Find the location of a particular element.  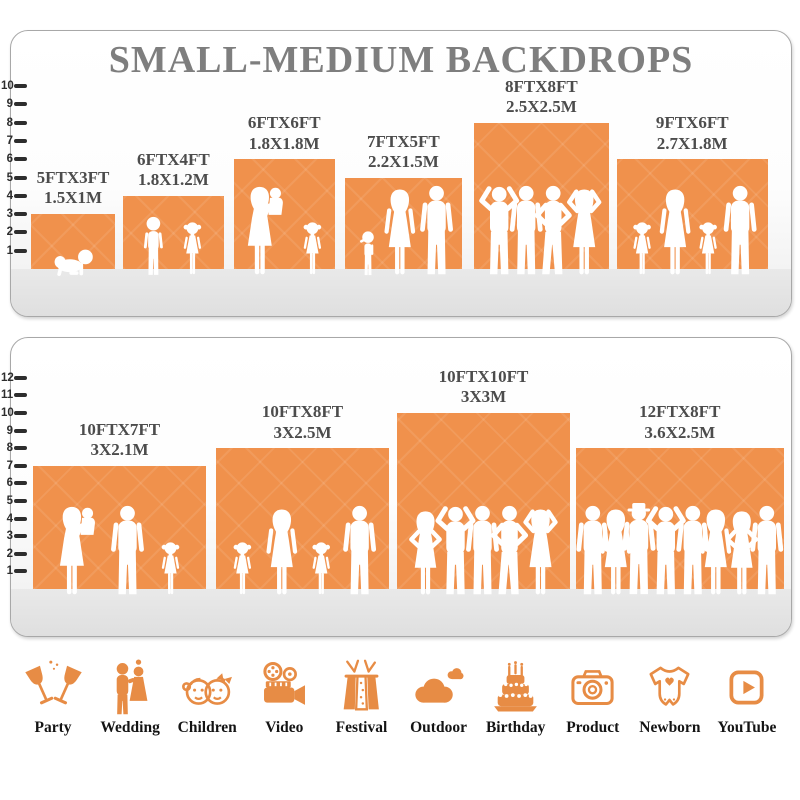

backdrop-size-label: 8FTX8FT 2.5X2.5M is located at coordinates (541, 96).